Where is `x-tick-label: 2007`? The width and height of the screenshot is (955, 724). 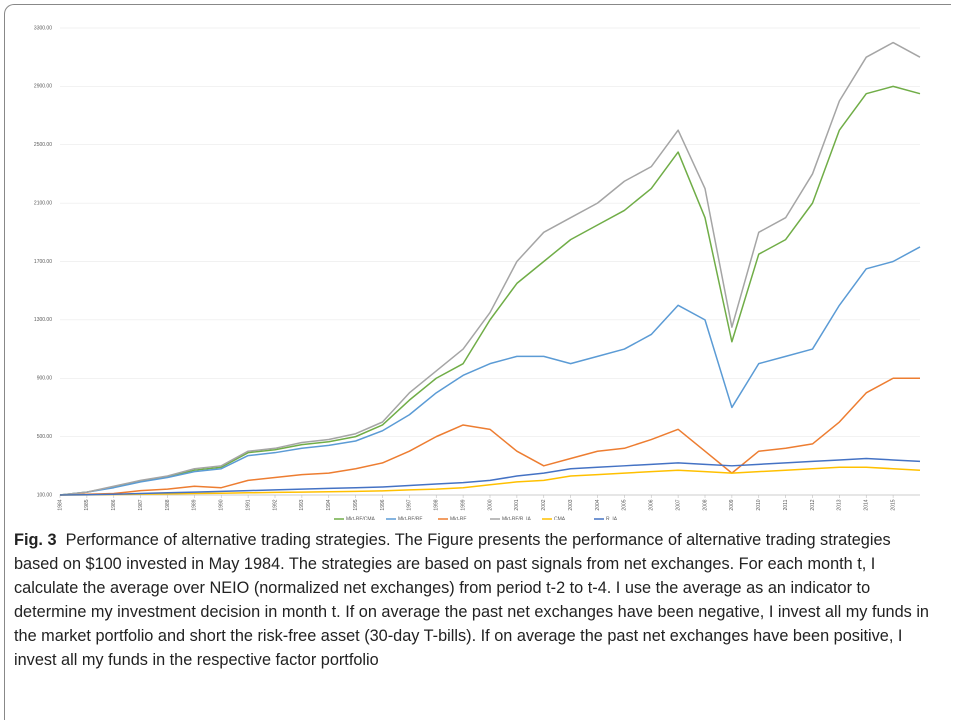
x-tick-label: 2007 is located at coordinates (678, 504).